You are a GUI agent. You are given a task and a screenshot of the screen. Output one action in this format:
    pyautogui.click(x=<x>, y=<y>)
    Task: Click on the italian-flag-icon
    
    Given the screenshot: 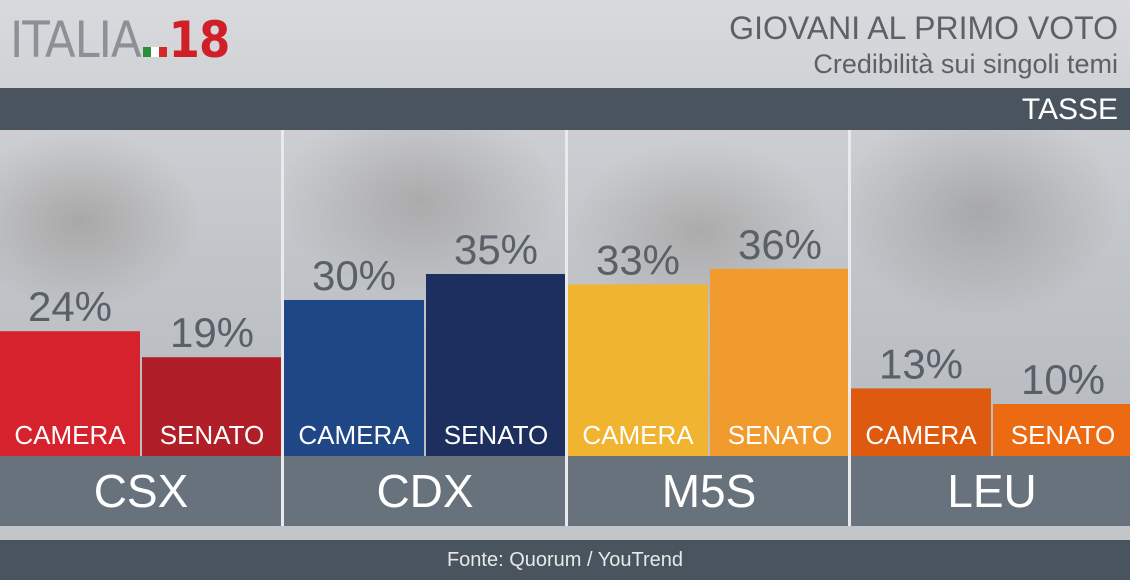 What is the action you would take?
    pyautogui.click(x=154, y=52)
    